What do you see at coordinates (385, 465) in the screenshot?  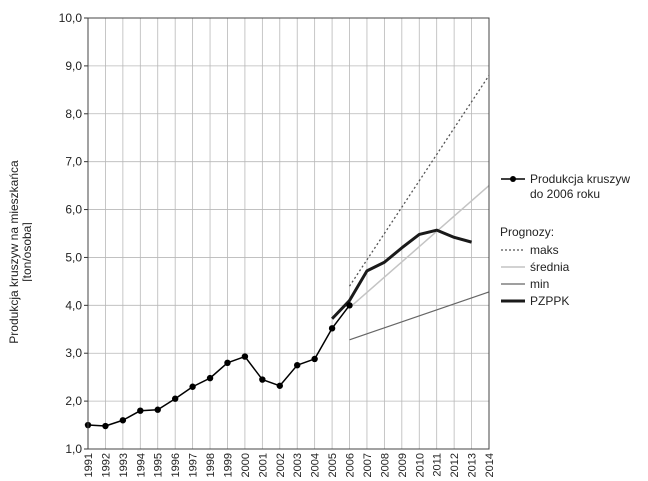 I see `x-tick-label-2008: 2008` at bounding box center [385, 465].